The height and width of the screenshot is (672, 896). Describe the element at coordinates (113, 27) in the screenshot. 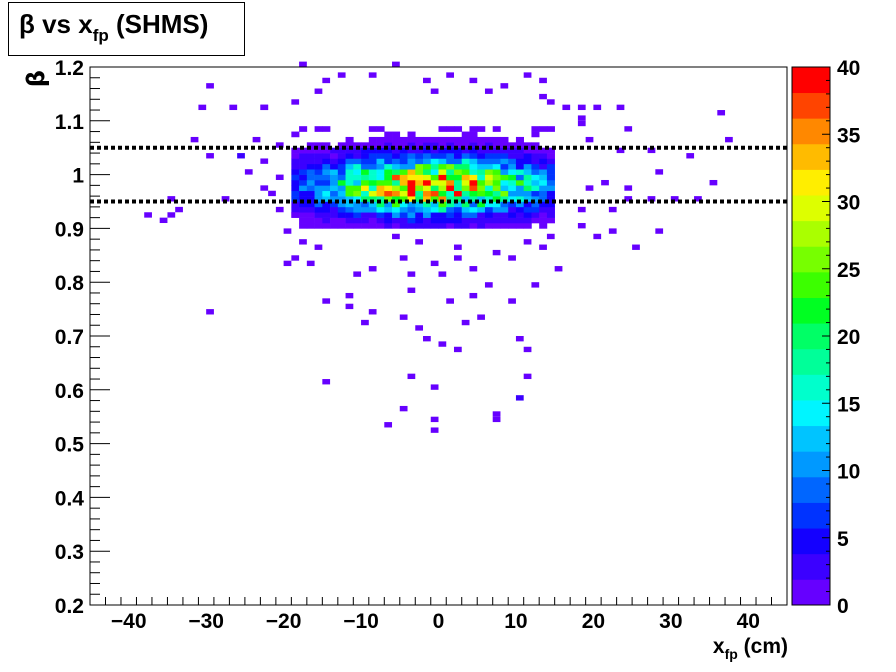

I see `chart-title: β vs xfp (SHMS)` at that location.